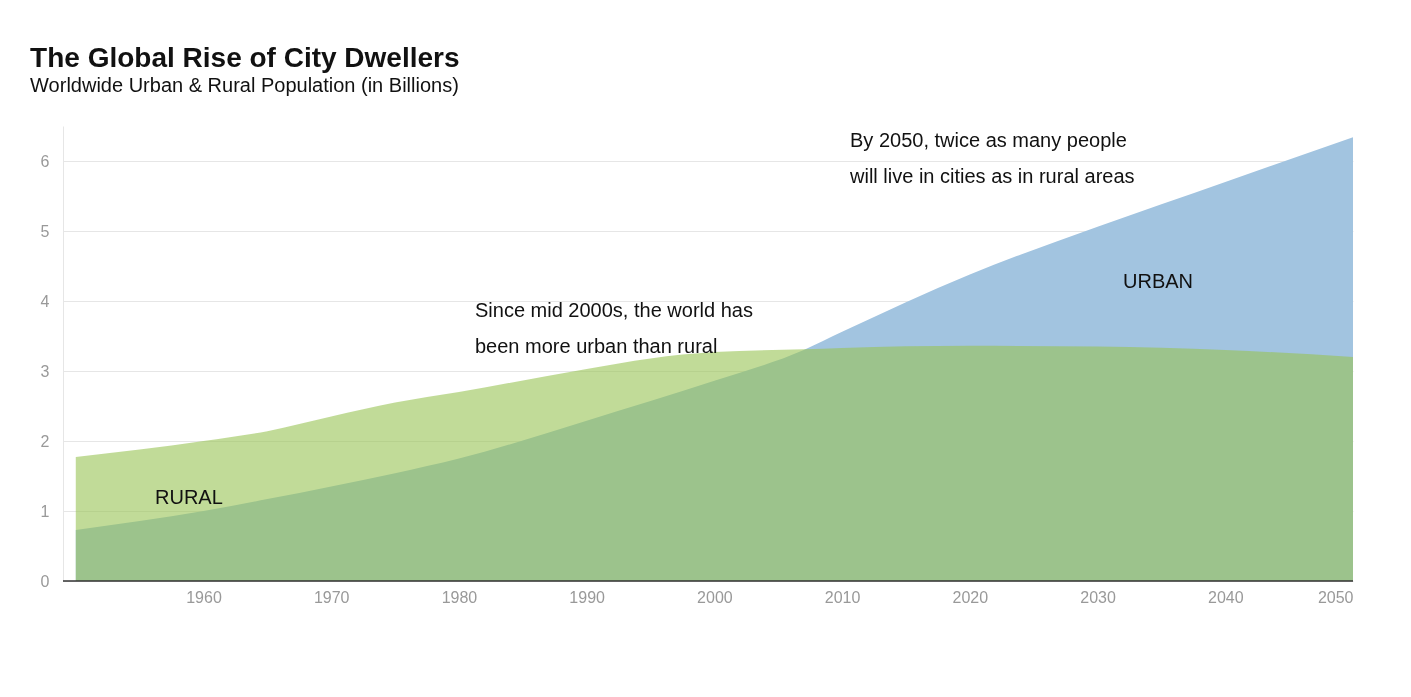 Image resolution: width=1411 pixels, height=697 pixels. I want to click on x-tick-label: 2030, so click(1098, 597).